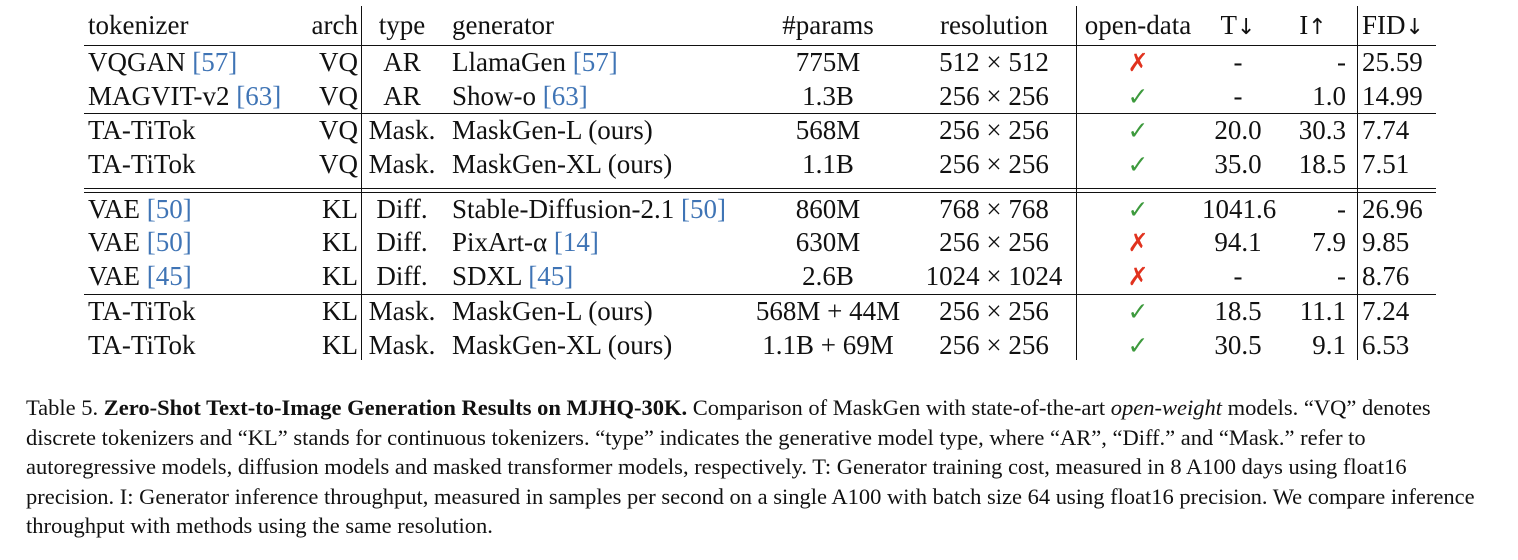 The width and height of the screenshot is (1518, 560). What do you see at coordinates (402, 310) in the screenshot?
I see `type-cell: Mask.` at bounding box center [402, 310].